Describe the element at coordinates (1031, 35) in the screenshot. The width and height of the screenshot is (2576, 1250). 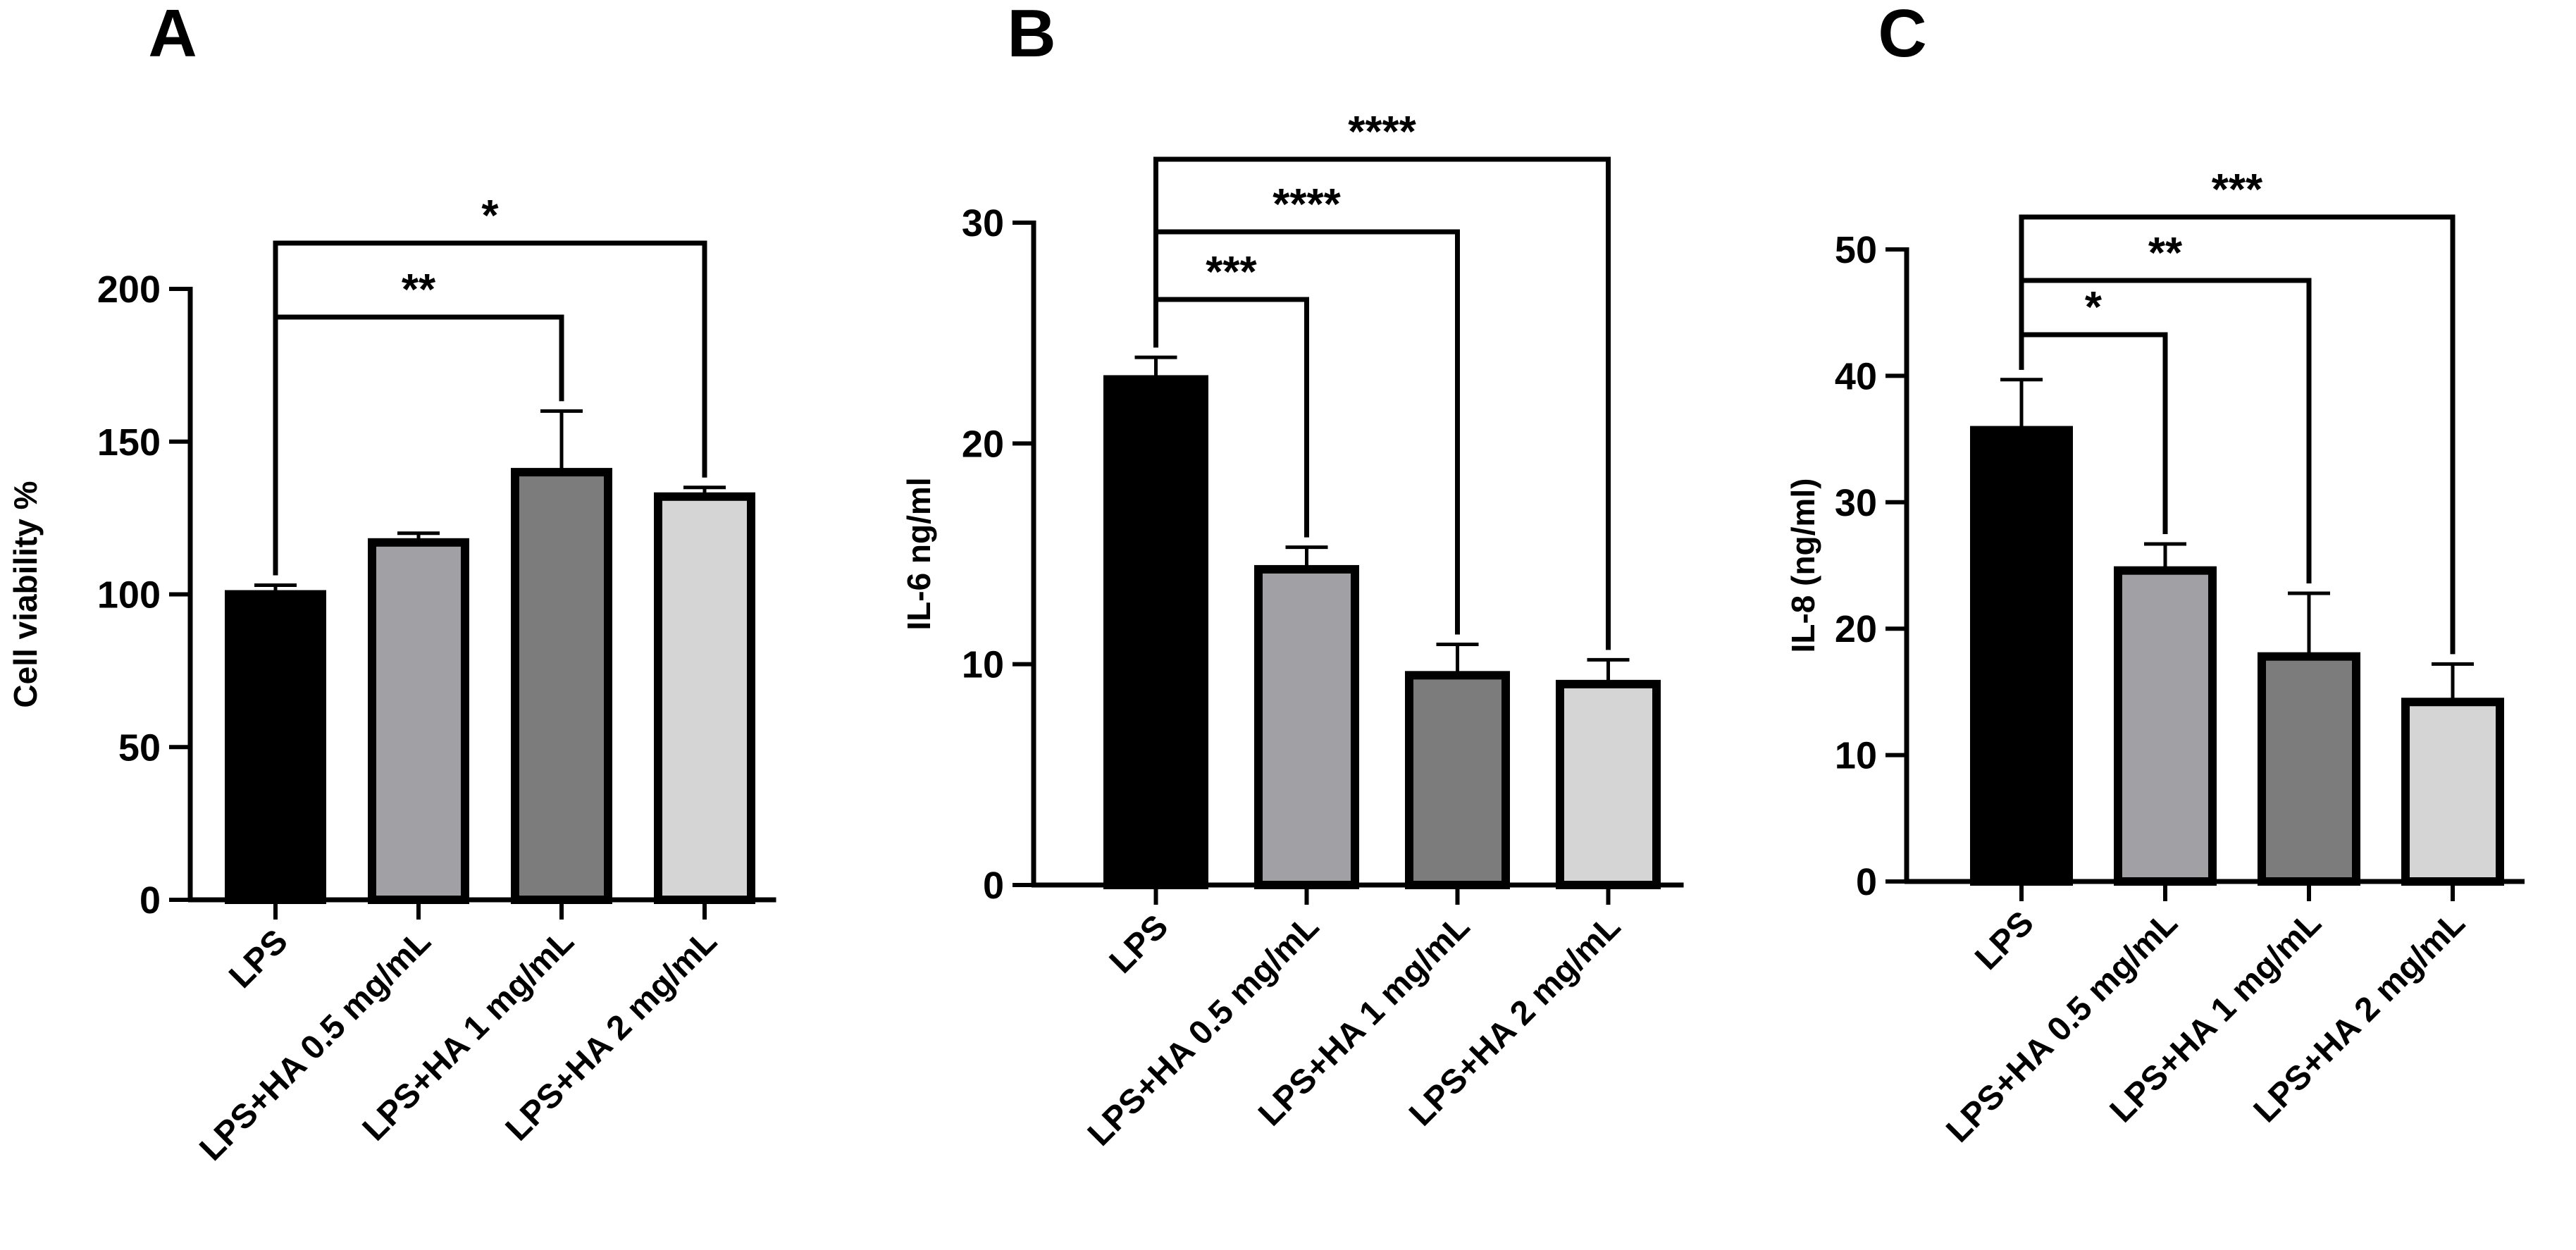
I see `panel-label: B` at that location.